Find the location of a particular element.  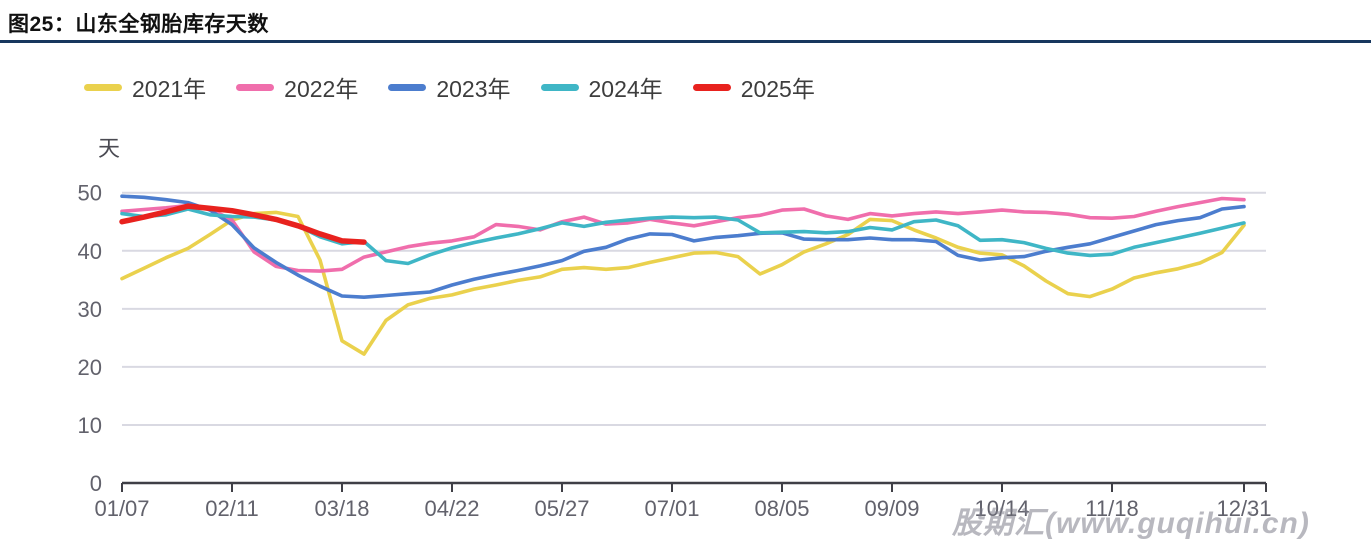

x-tick-label-04/22: 04/22 is located at coordinates (451, 508).